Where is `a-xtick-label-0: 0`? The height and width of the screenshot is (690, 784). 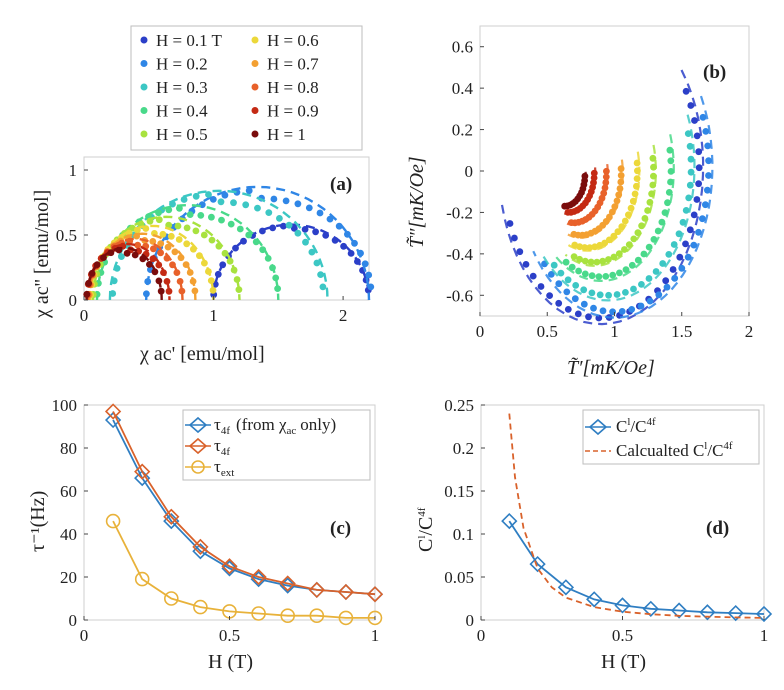
a-xtick-label-0: 0 is located at coordinates (84, 315).